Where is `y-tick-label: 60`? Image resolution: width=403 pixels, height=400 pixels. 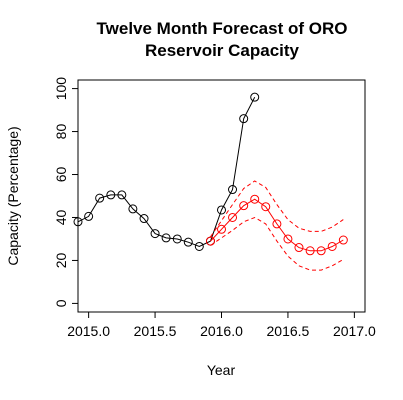
y-tick-label: 60 is located at coordinates (61, 175).